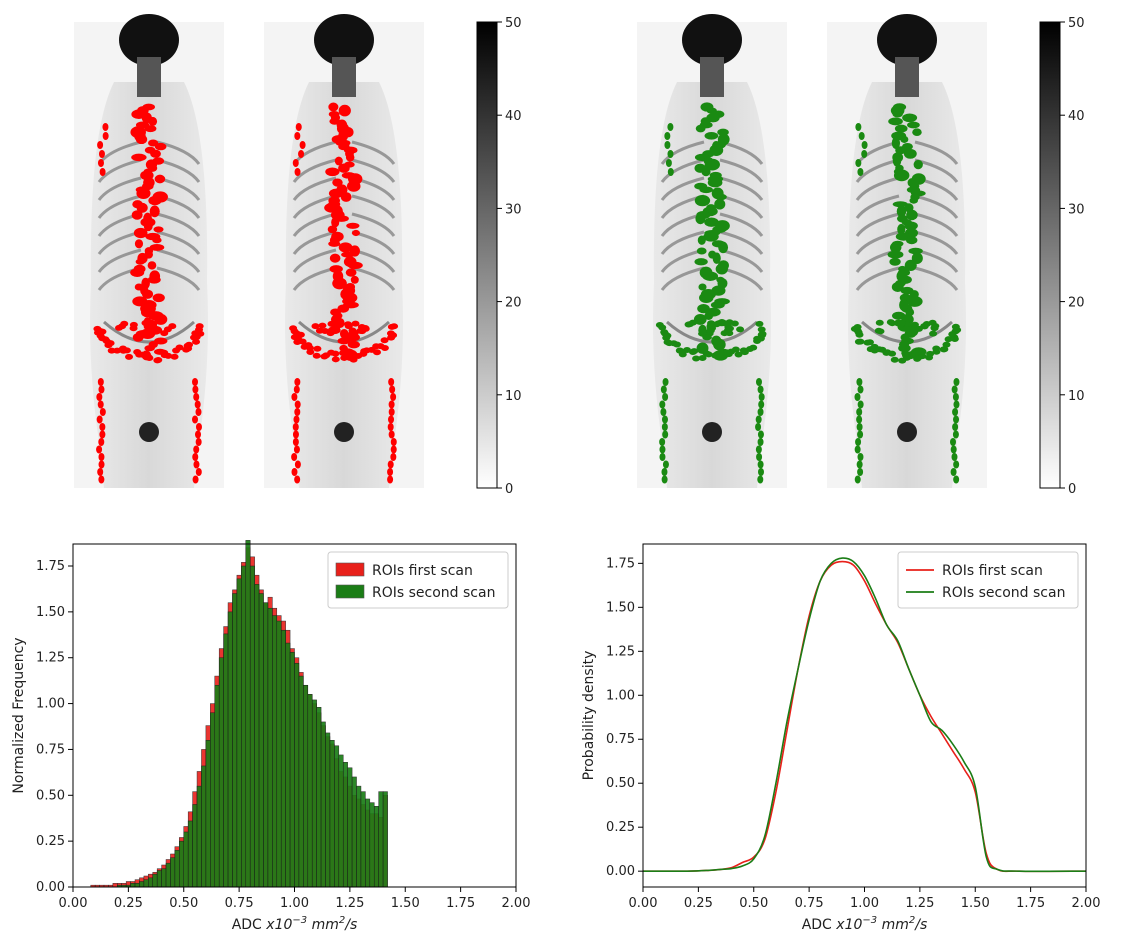 The width and height of the screenshot is (1141, 935). What do you see at coordinates (1030, 903) in the screenshot?
I see `x-tick-label: 1.75` at bounding box center [1030, 903].